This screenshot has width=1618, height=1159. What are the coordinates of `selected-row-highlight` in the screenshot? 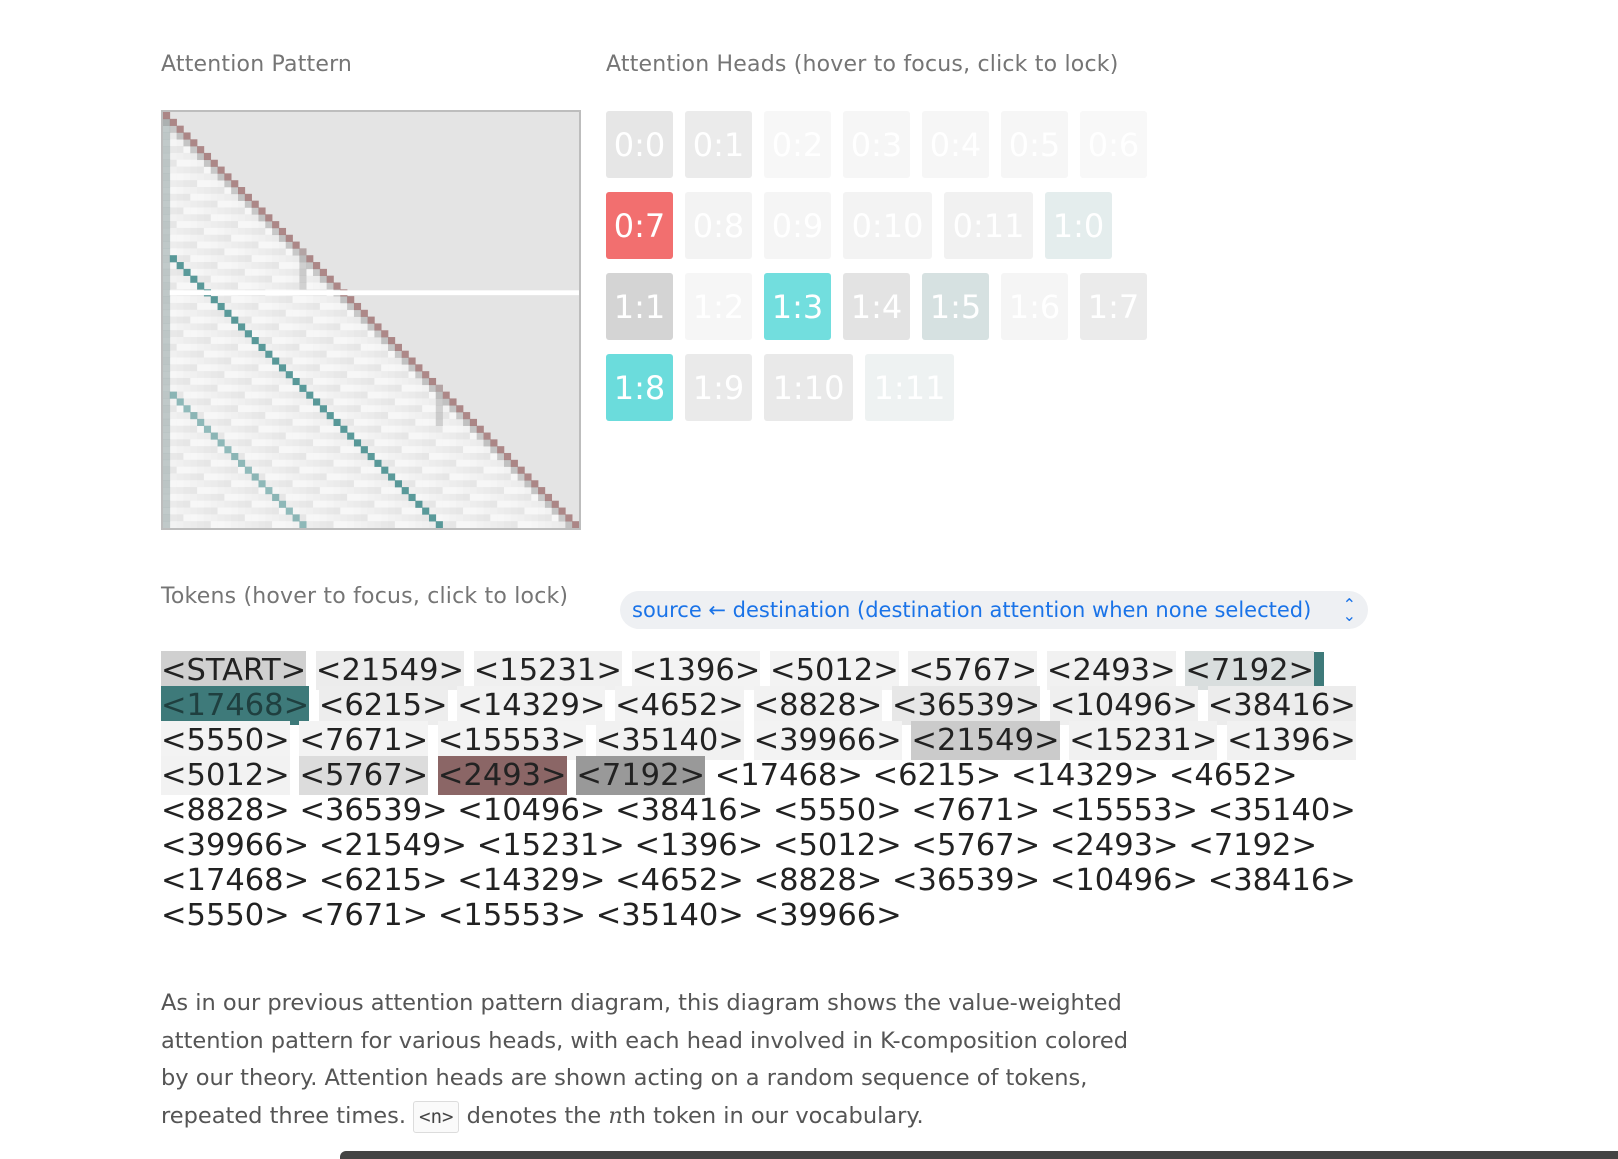 It's located at (374, 293).